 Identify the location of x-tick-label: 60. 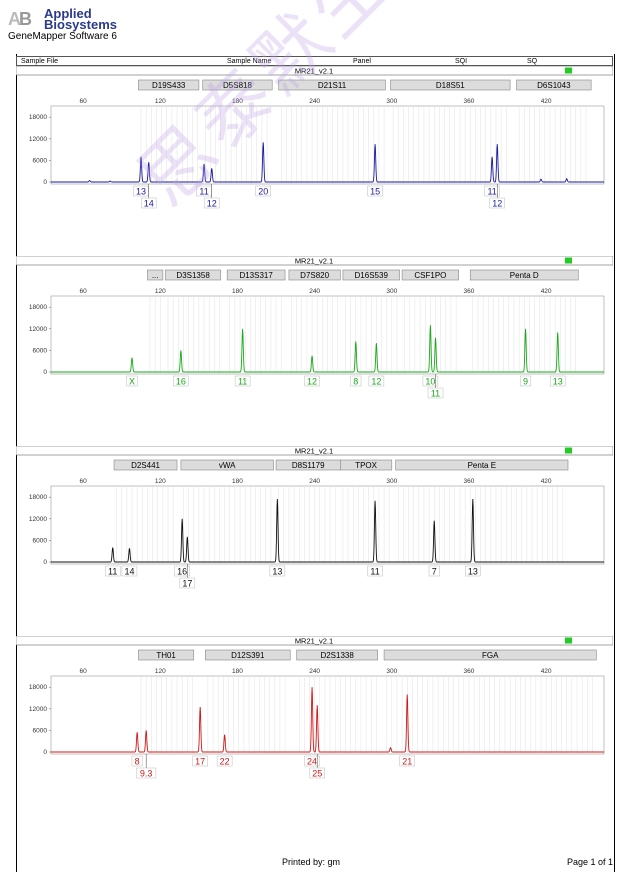
(84, 671).